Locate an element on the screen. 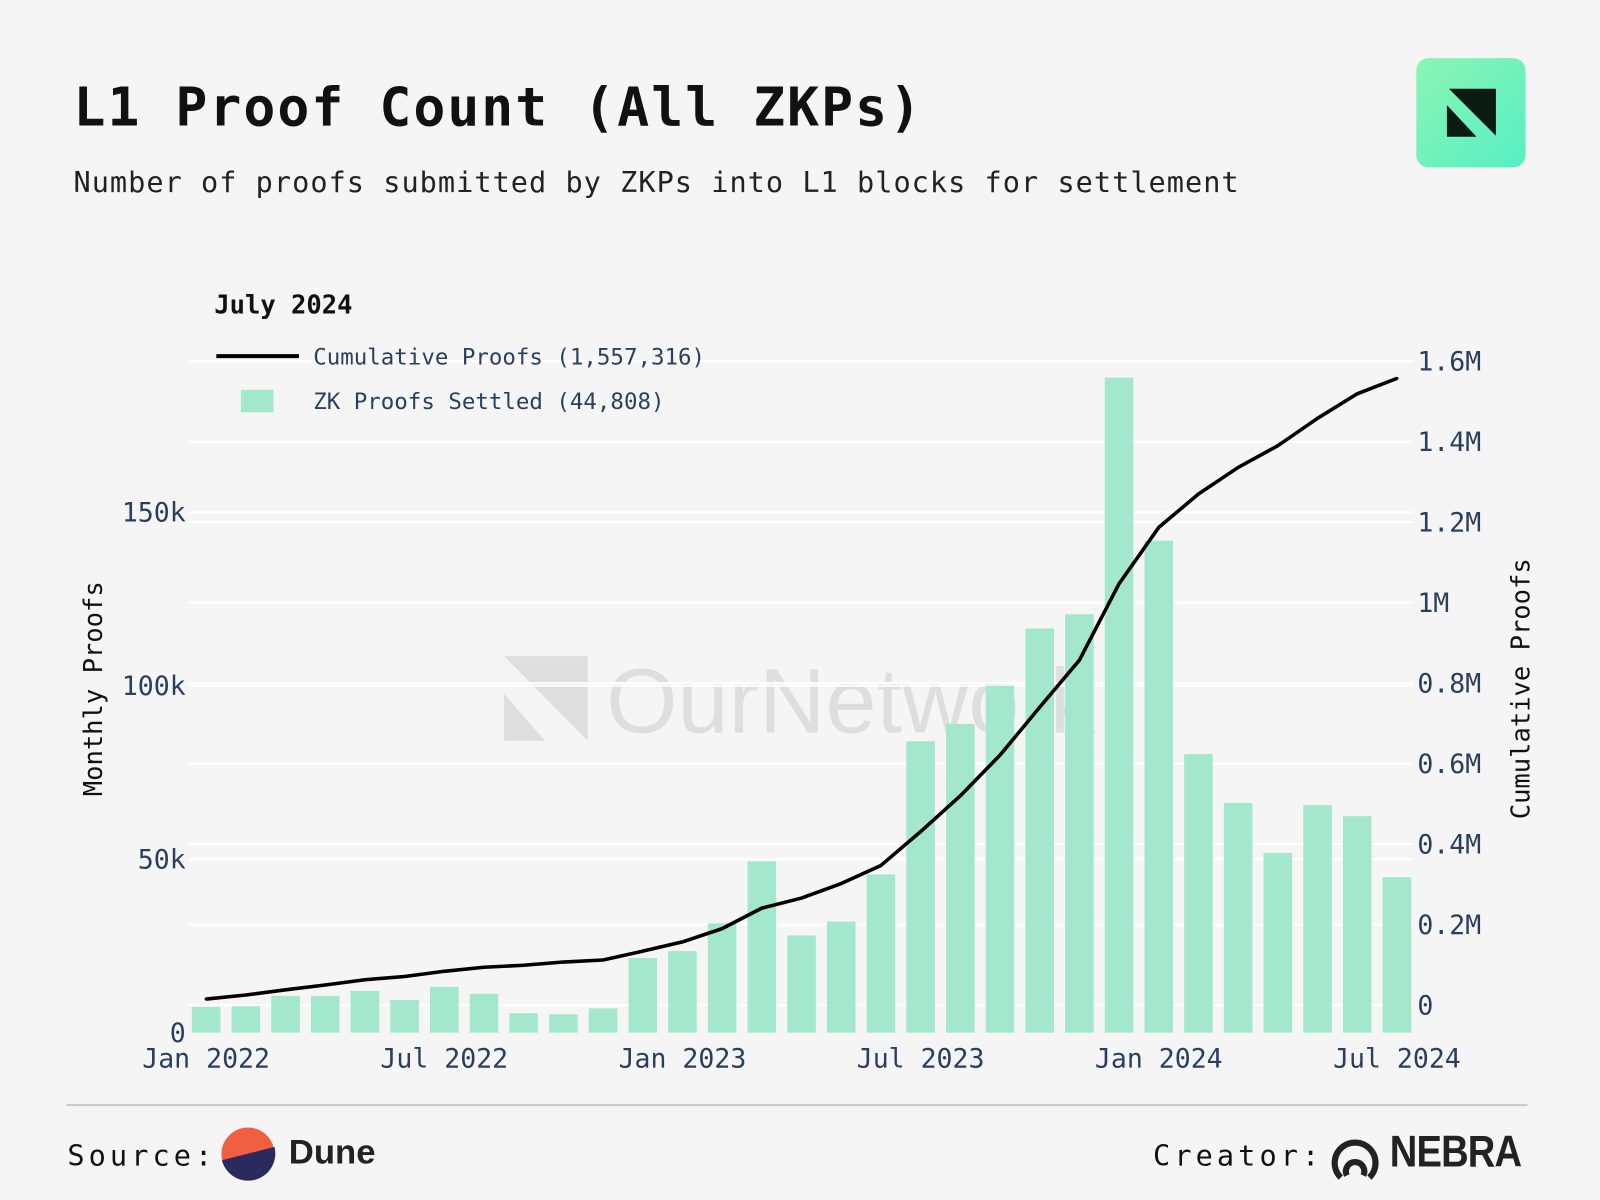  y-right-tick: 1.2M is located at coordinates (1449, 522).